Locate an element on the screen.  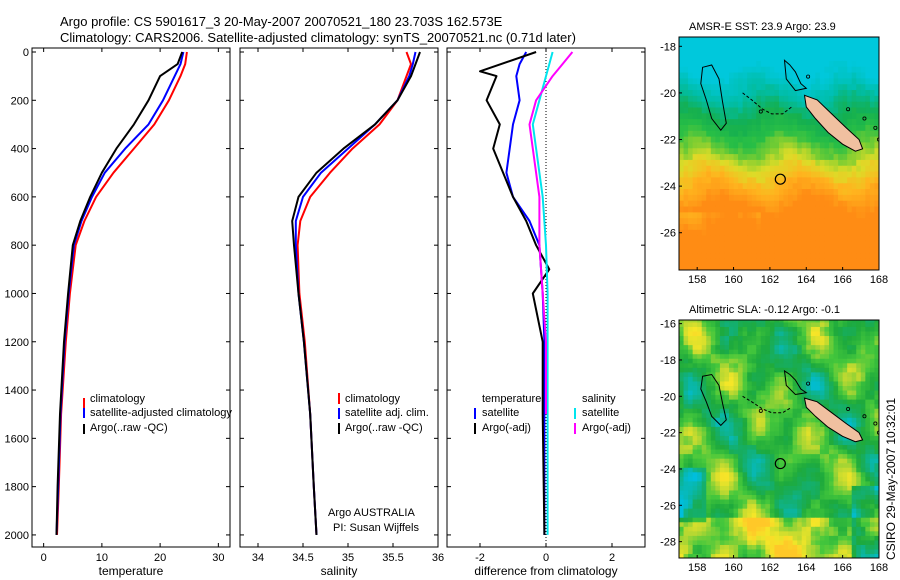
x-tick-label: 34 is located at coordinates (258, 558).